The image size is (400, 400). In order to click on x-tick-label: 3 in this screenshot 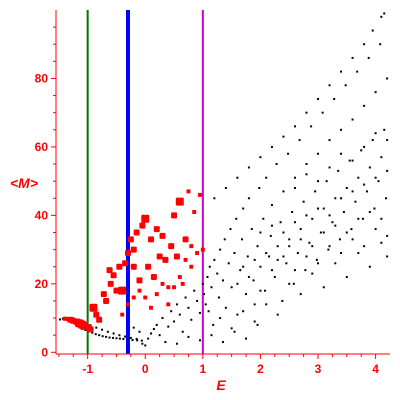, I will do `click(318, 369)`.